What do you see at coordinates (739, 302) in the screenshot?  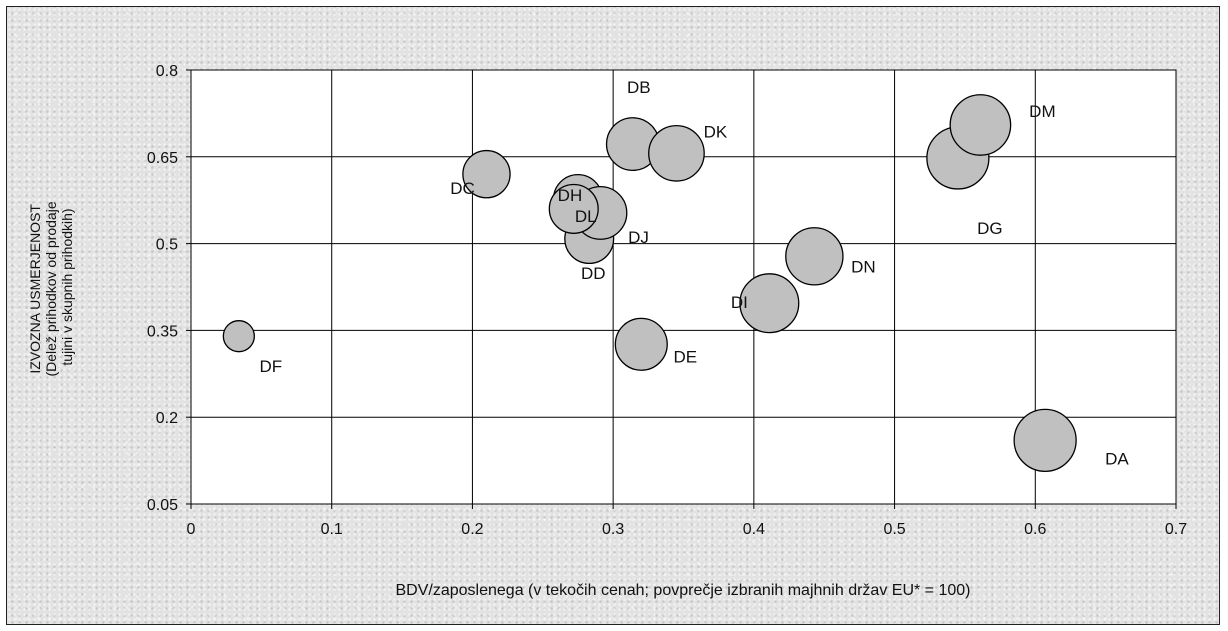 I see `point-label-di: DI` at bounding box center [739, 302].